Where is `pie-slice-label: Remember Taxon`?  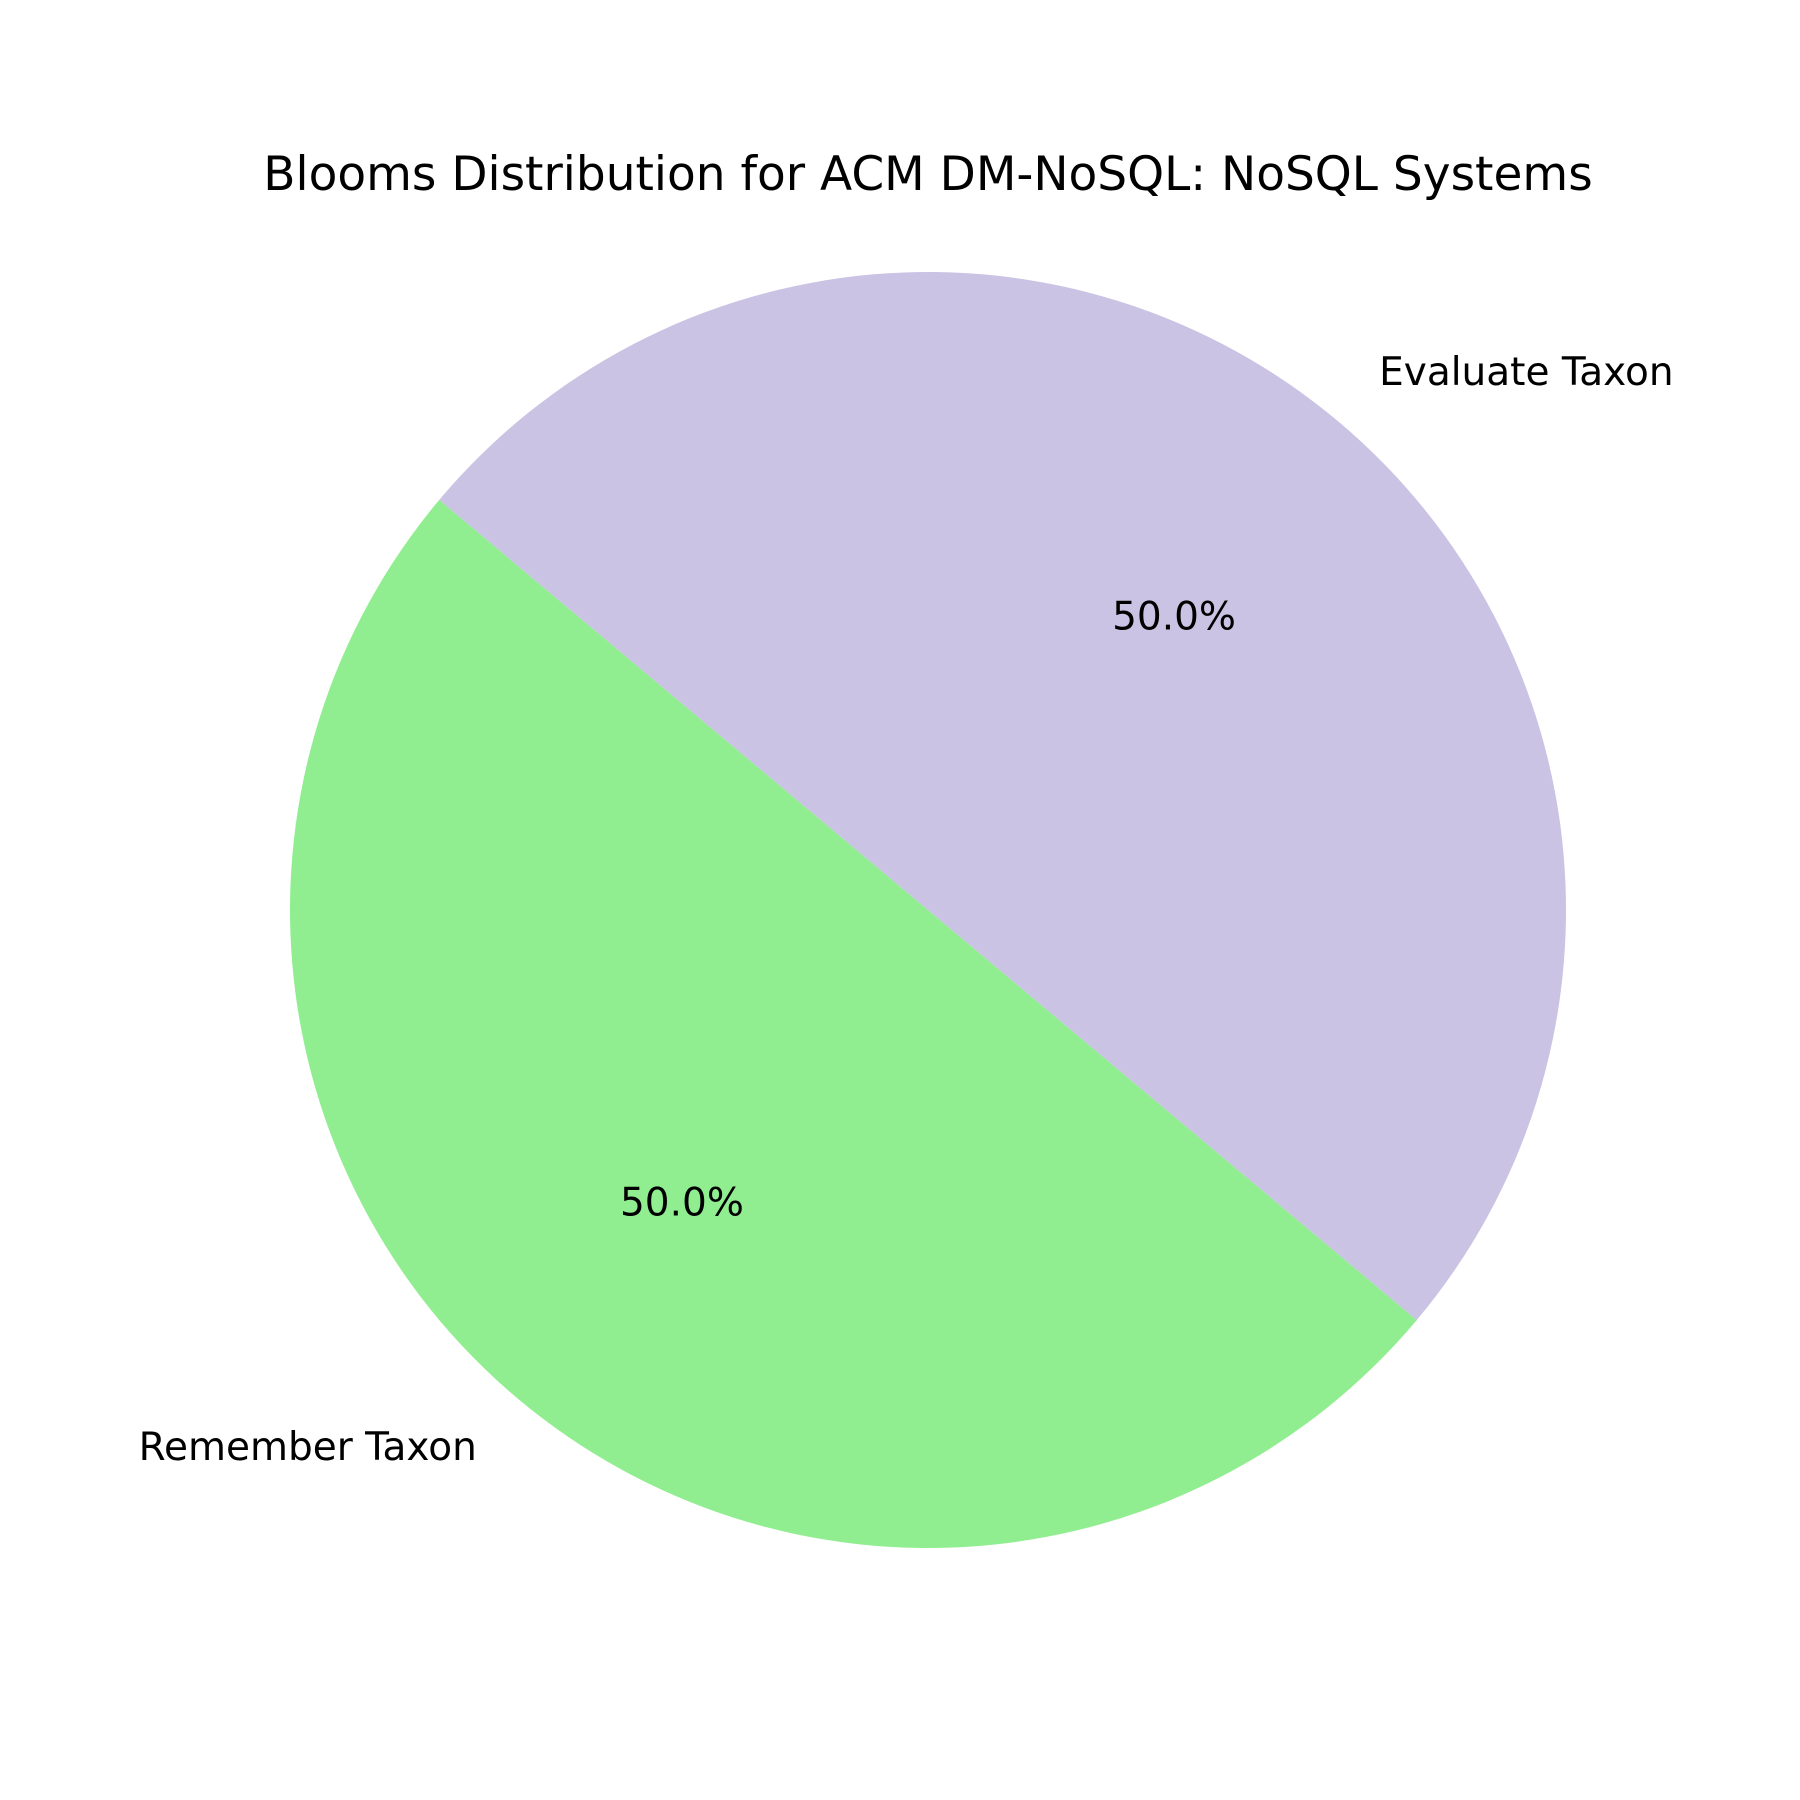
pie-slice-label: Remember Taxon is located at coordinates (308, 1447).